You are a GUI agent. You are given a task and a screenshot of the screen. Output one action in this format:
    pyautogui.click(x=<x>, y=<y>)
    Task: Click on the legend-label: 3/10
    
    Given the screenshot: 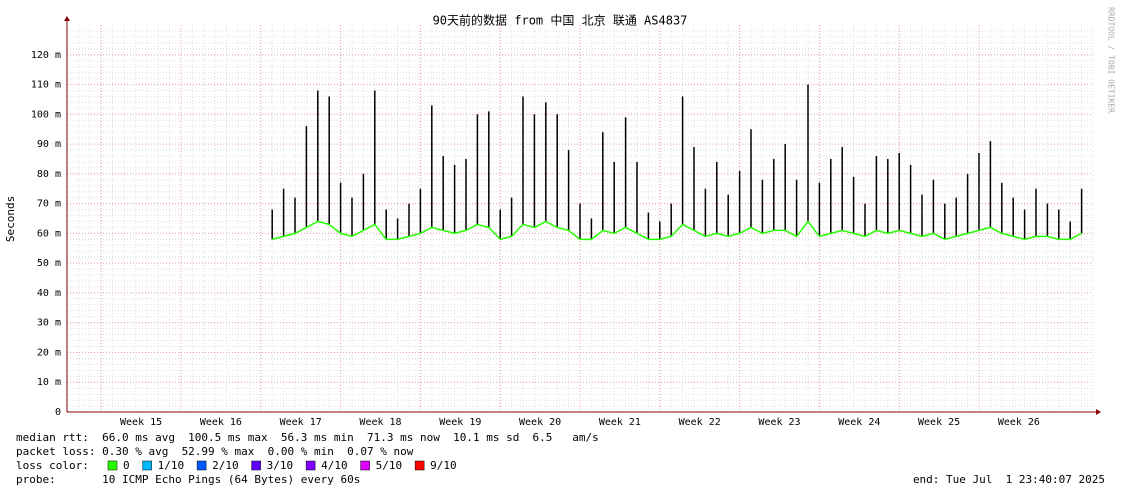 What is the action you would take?
    pyautogui.click(x=280, y=465)
    